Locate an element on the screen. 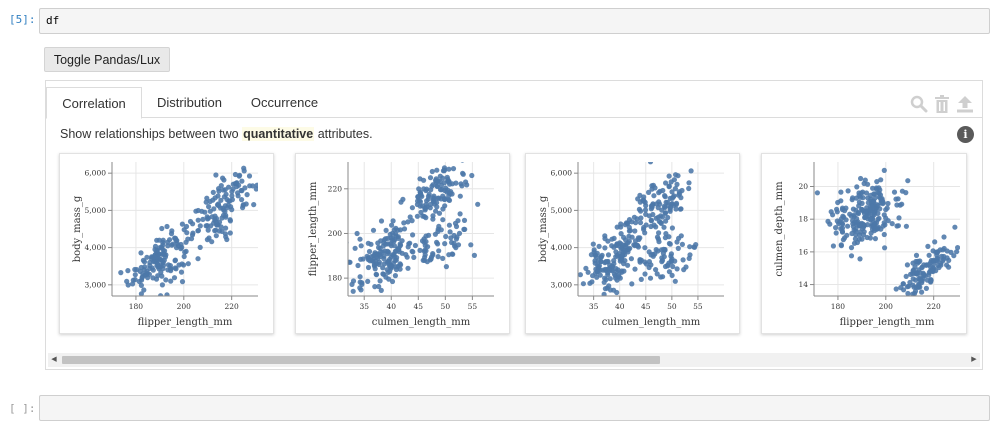 This screenshot has height=431, width=1000. x-tick-label: 180 is located at coordinates (838, 306).